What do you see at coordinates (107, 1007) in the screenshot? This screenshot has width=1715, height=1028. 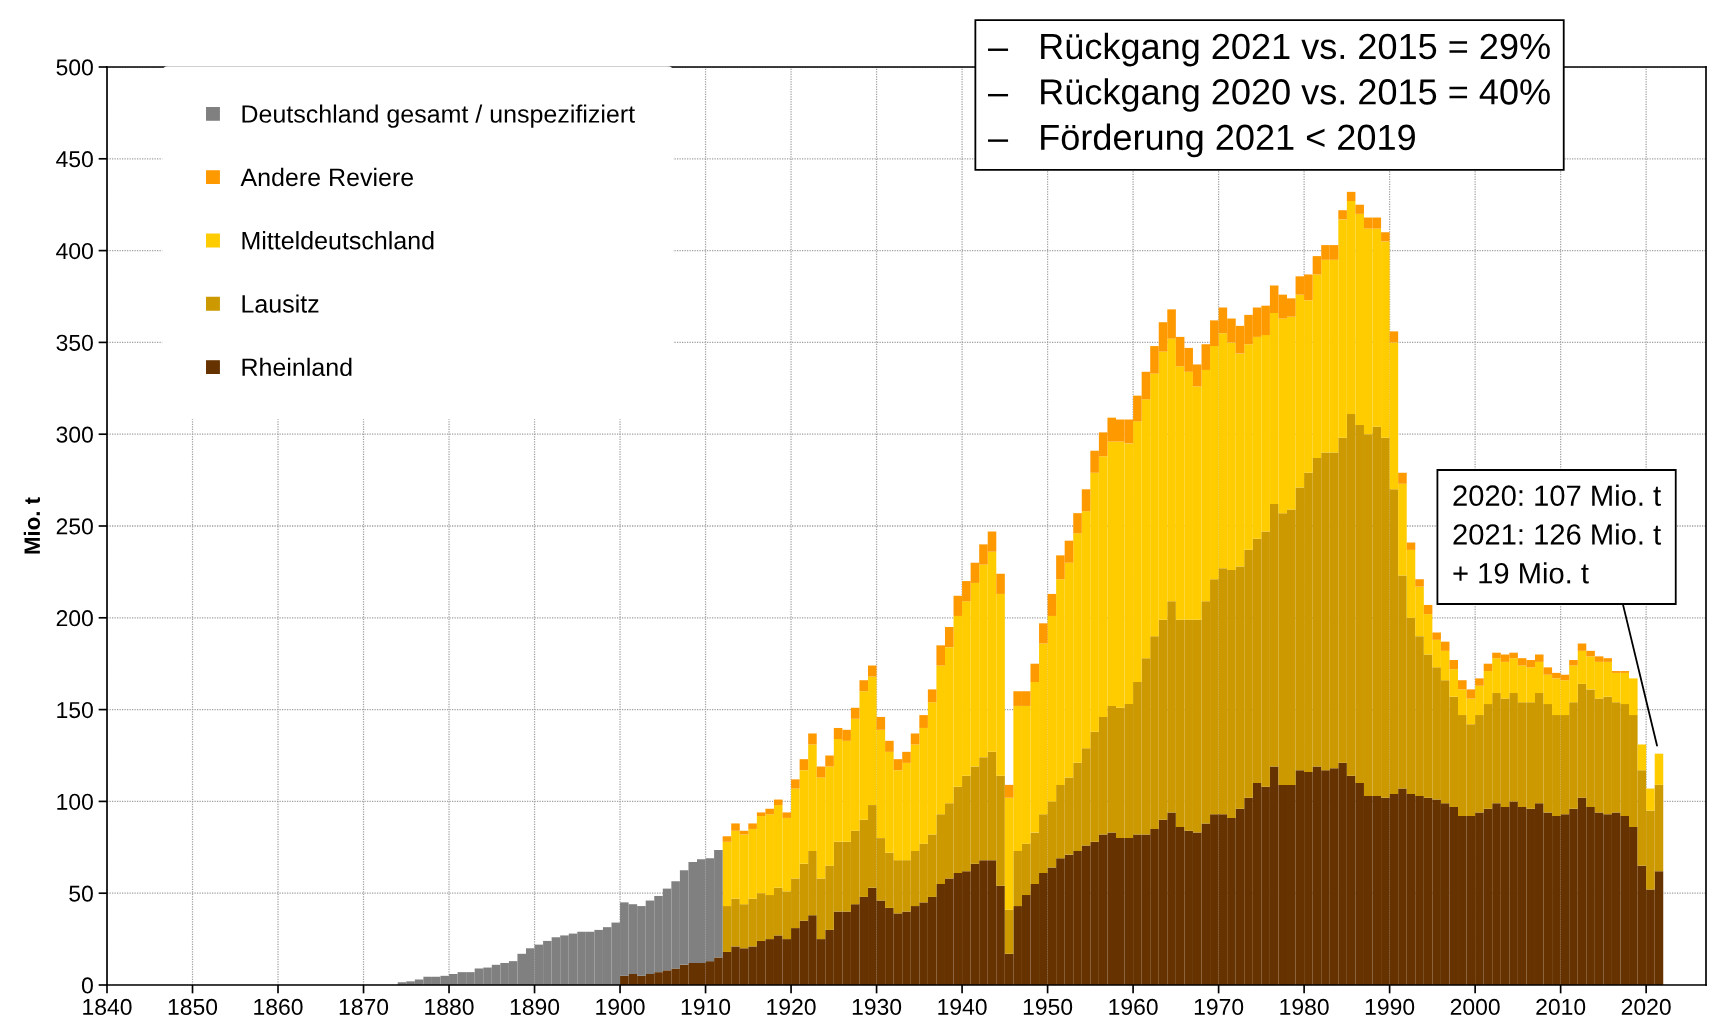 I see `x-tick-label: 1840` at bounding box center [107, 1007].